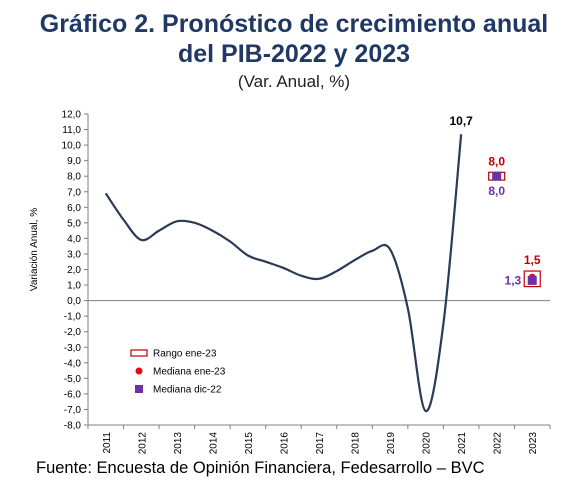 This screenshot has height=496, width=588. What do you see at coordinates (74, 239) in the screenshot?
I see `y-tick-label: 4,0` at bounding box center [74, 239].